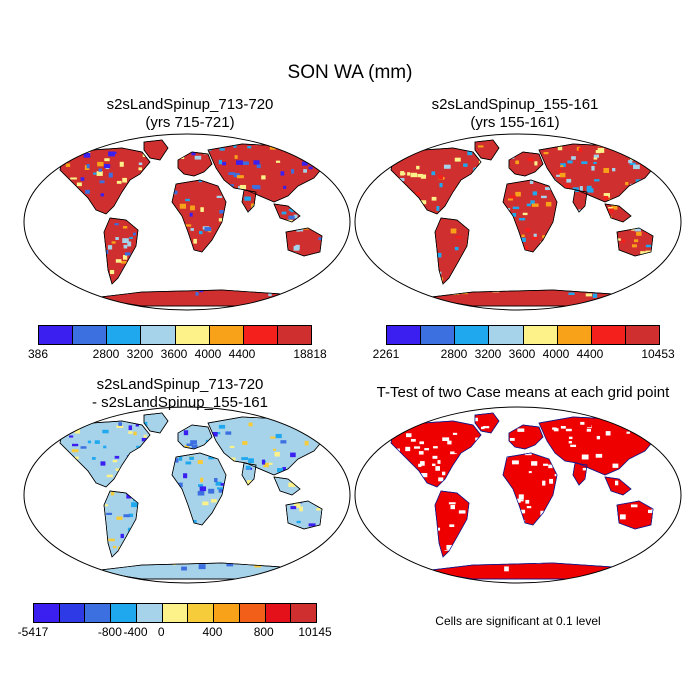 This screenshot has height=700, width=700. What do you see at coordinates (135, 632) in the screenshot?
I see `colorbar-tick-label: -400` at bounding box center [135, 632].